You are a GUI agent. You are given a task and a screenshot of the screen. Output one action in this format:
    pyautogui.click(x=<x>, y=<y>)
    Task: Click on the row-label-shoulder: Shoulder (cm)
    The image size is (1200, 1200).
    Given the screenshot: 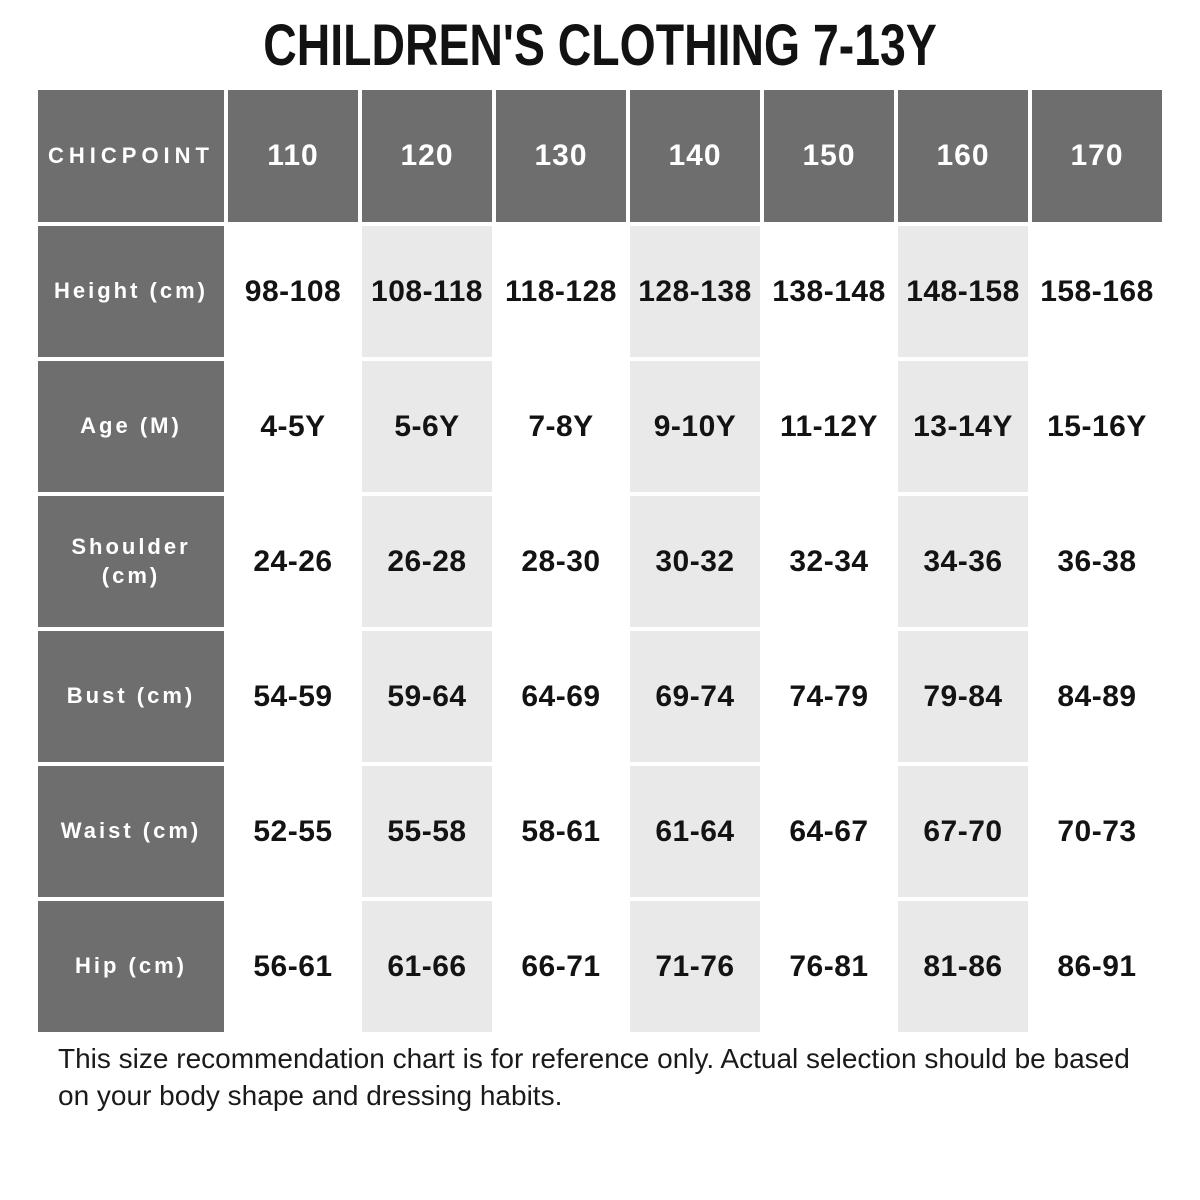 What is the action you would take?
    pyautogui.click(x=131, y=561)
    